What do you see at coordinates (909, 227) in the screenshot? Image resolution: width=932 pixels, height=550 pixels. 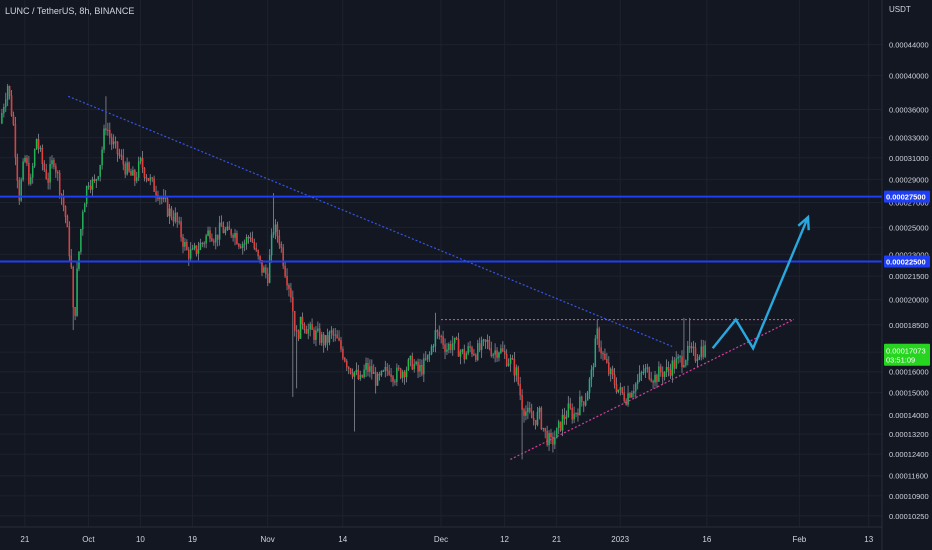 I see `price-tick-label: 0.00025000` at bounding box center [909, 227].